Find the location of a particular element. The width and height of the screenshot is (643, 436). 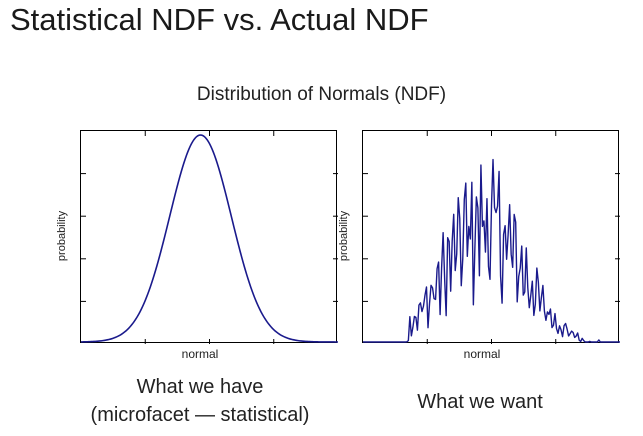

left-caption-line1: What we have is located at coordinates (200, 387).